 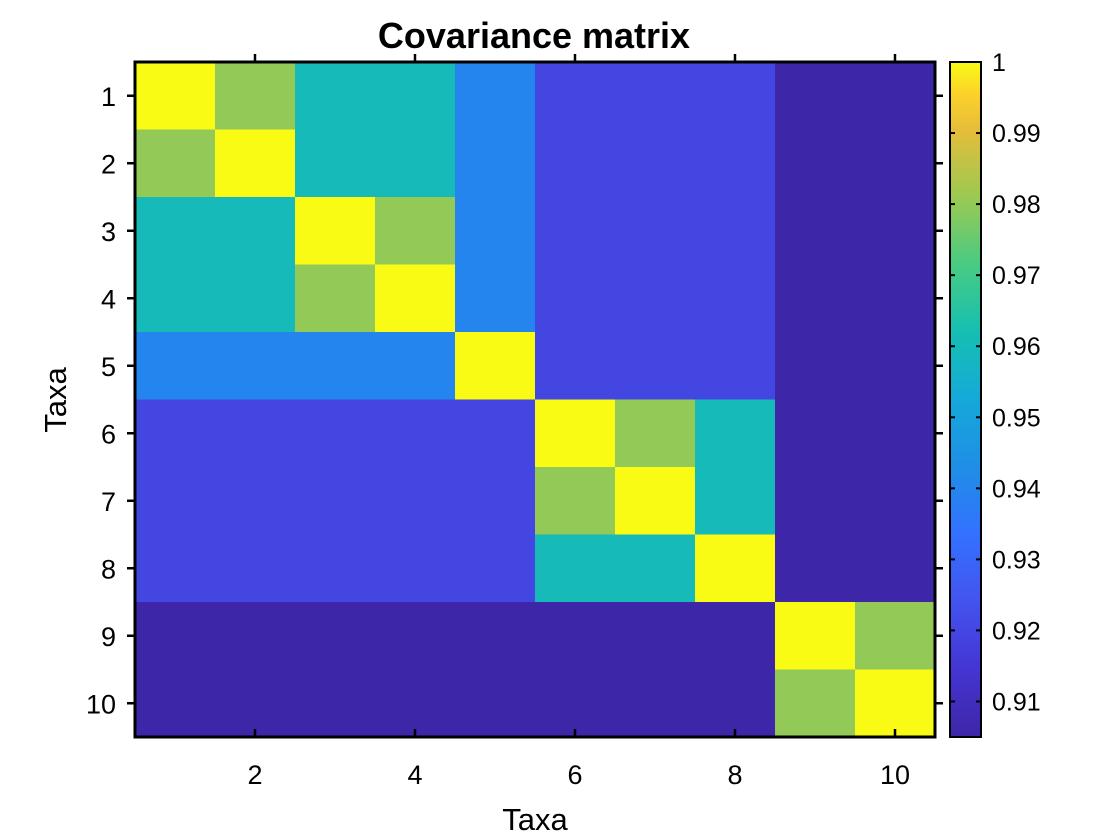 What do you see at coordinates (965, 399) in the screenshot?
I see `colorbar` at bounding box center [965, 399].